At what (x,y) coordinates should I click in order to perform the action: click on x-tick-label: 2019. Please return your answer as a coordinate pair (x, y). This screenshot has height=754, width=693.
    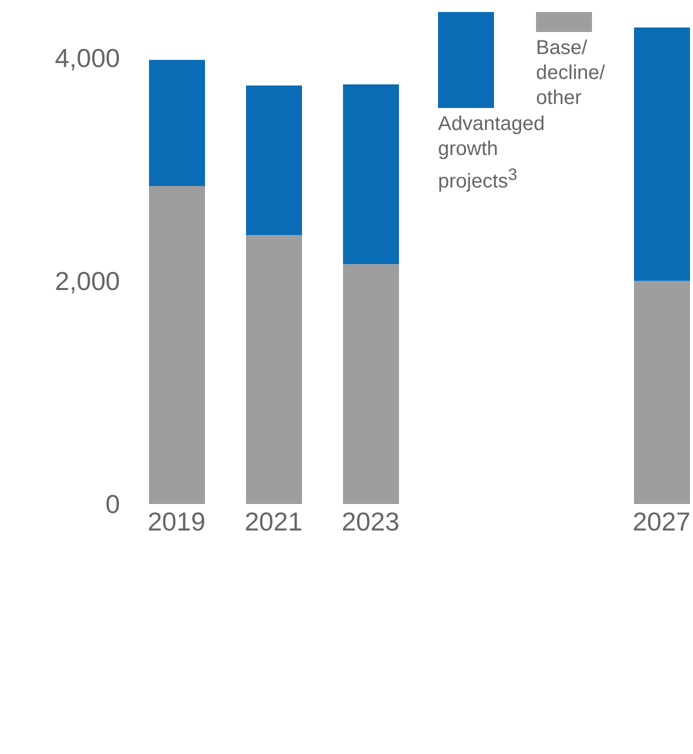
    Looking at the image, I should click on (177, 521).